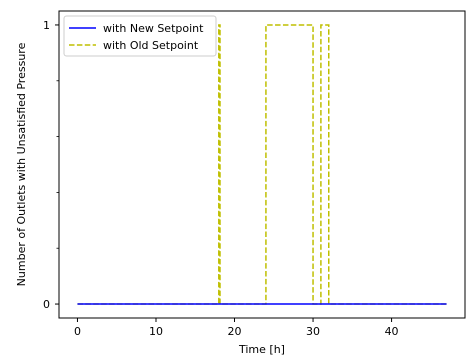 This screenshot has height=363, width=473. I want to click on x-tick-label: 10, so click(156, 331).